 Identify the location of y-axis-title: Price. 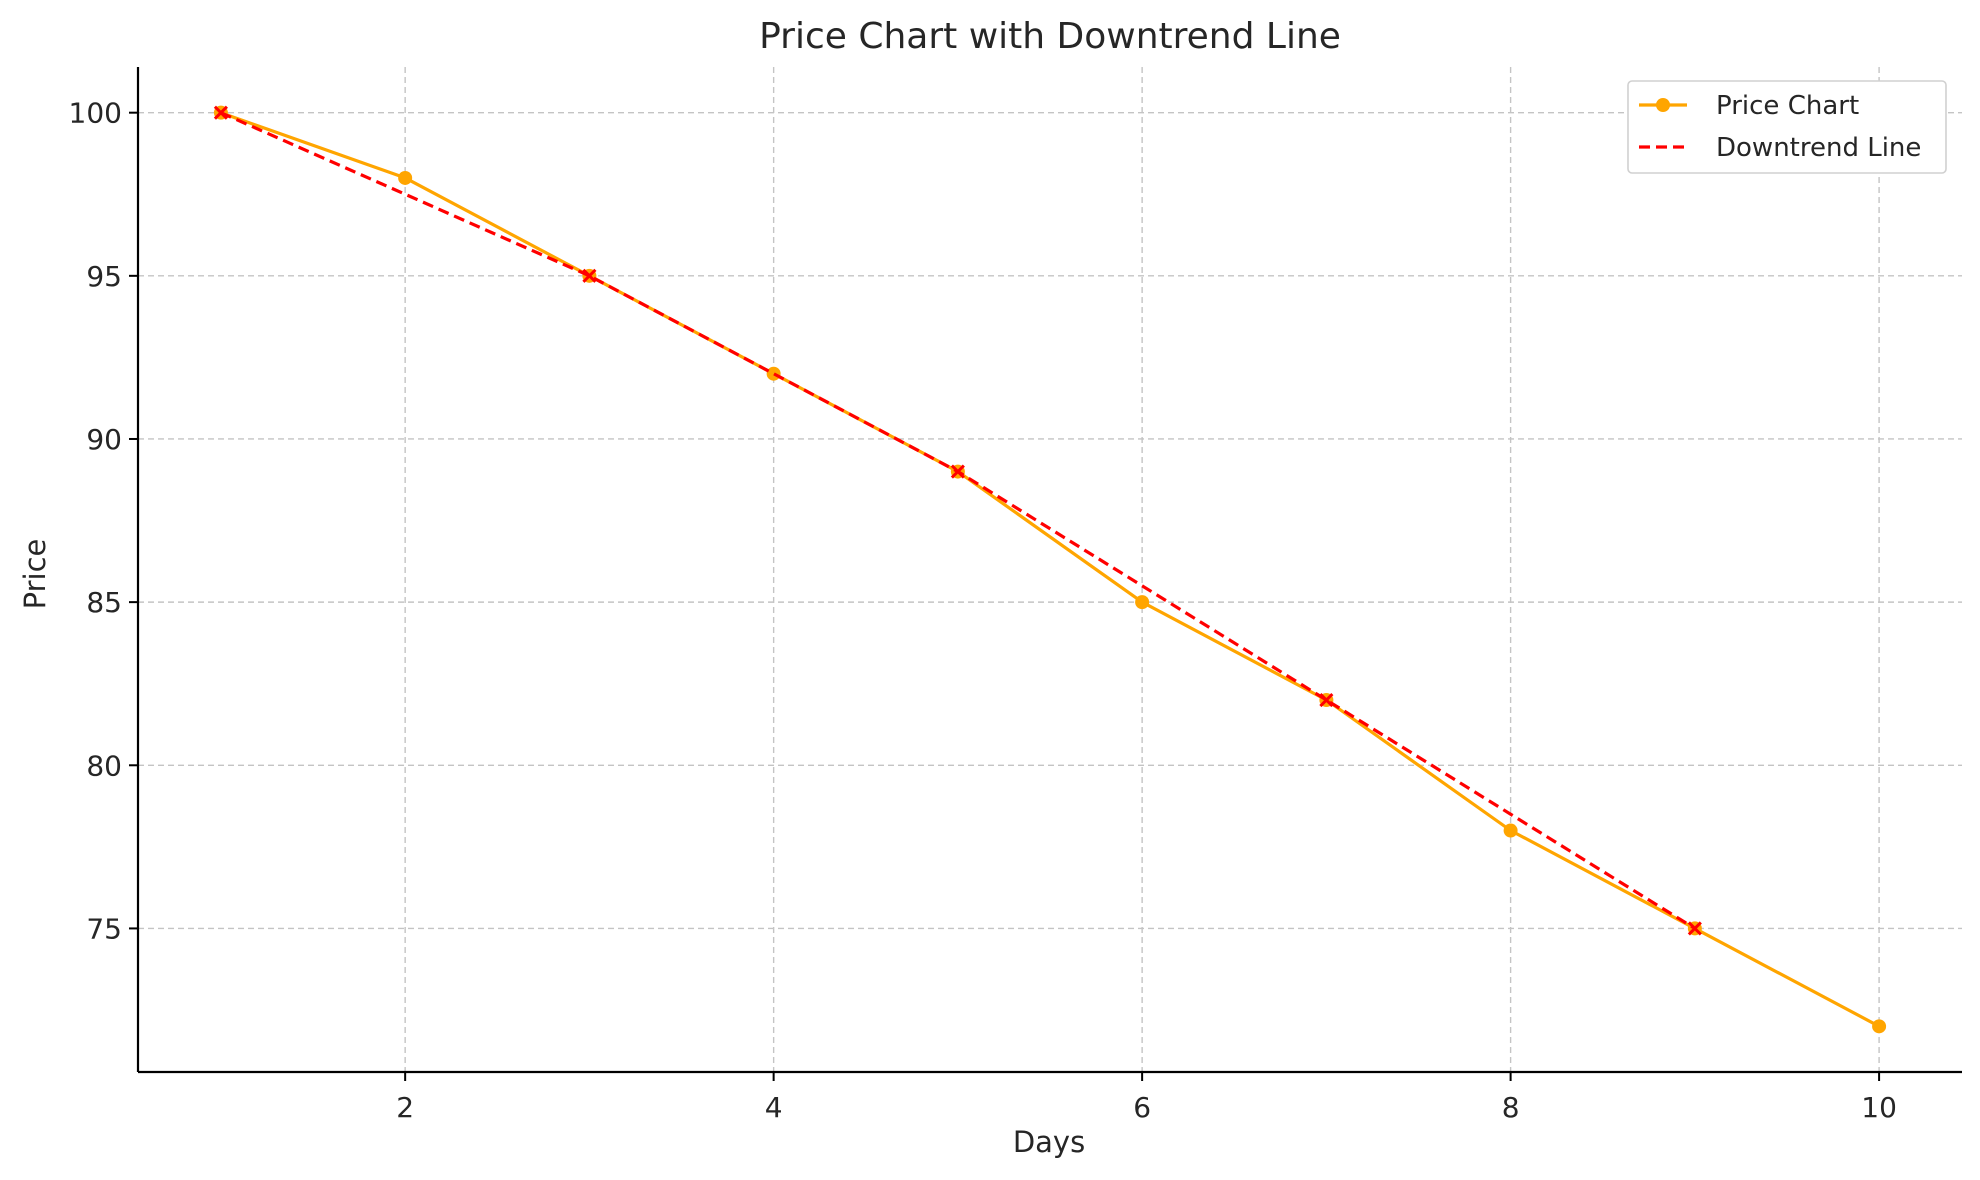
(35, 574).